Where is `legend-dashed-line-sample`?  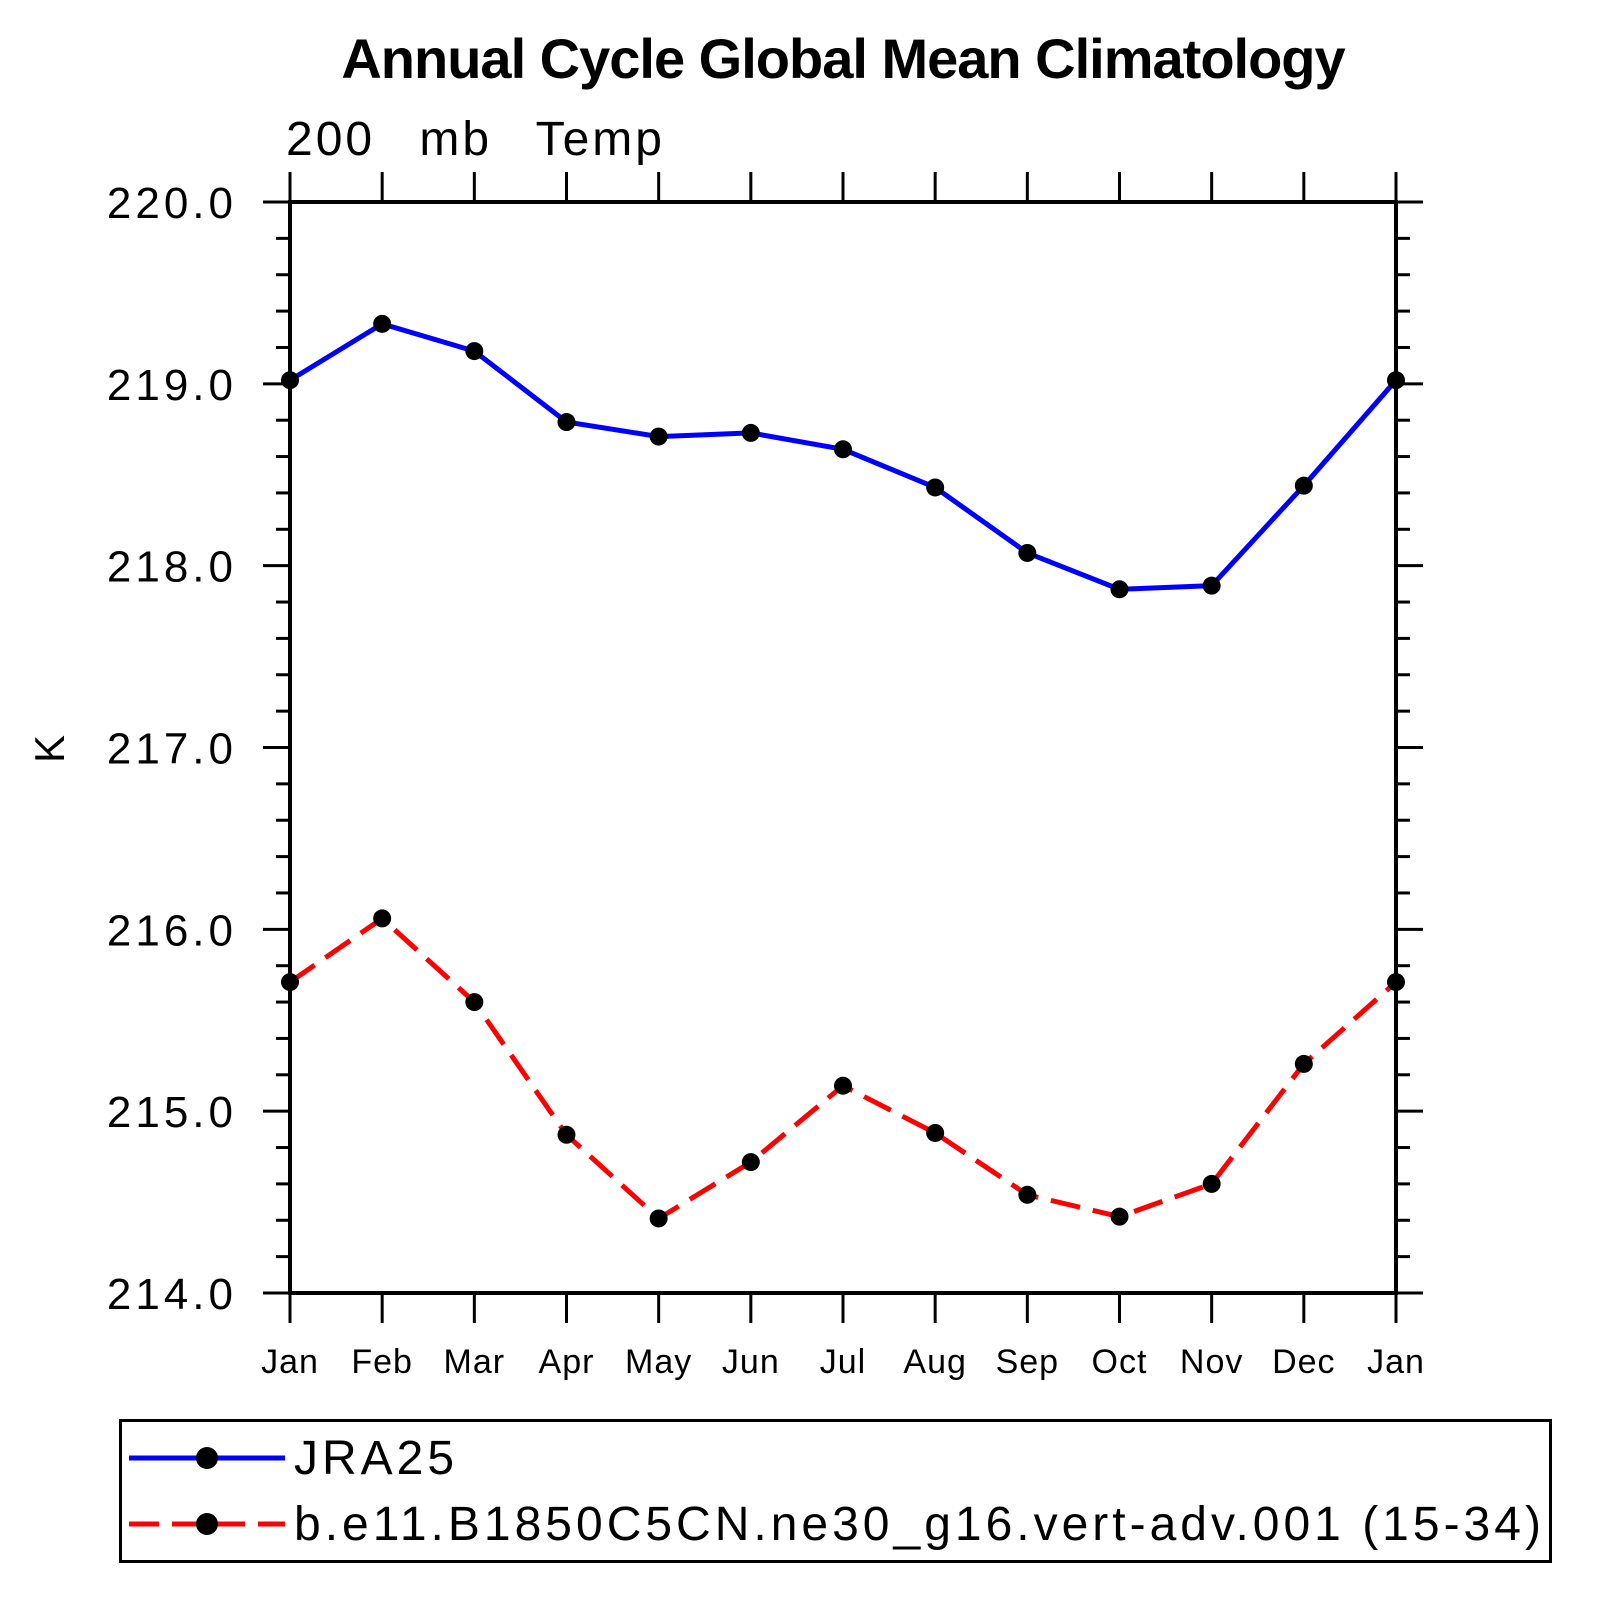 legend-dashed-line-sample is located at coordinates (207, 1524).